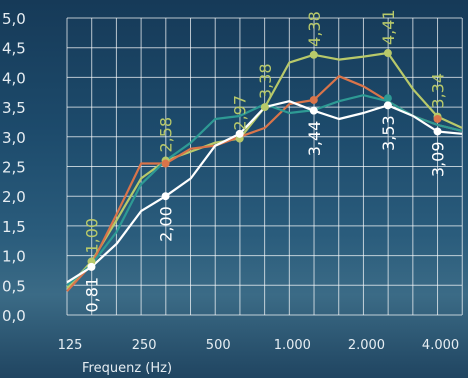  What do you see at coordinates (127, 368) in the screenshot?
I see `x-axis-label: Frequenz (Hz)` at bounding box center [127, 368].